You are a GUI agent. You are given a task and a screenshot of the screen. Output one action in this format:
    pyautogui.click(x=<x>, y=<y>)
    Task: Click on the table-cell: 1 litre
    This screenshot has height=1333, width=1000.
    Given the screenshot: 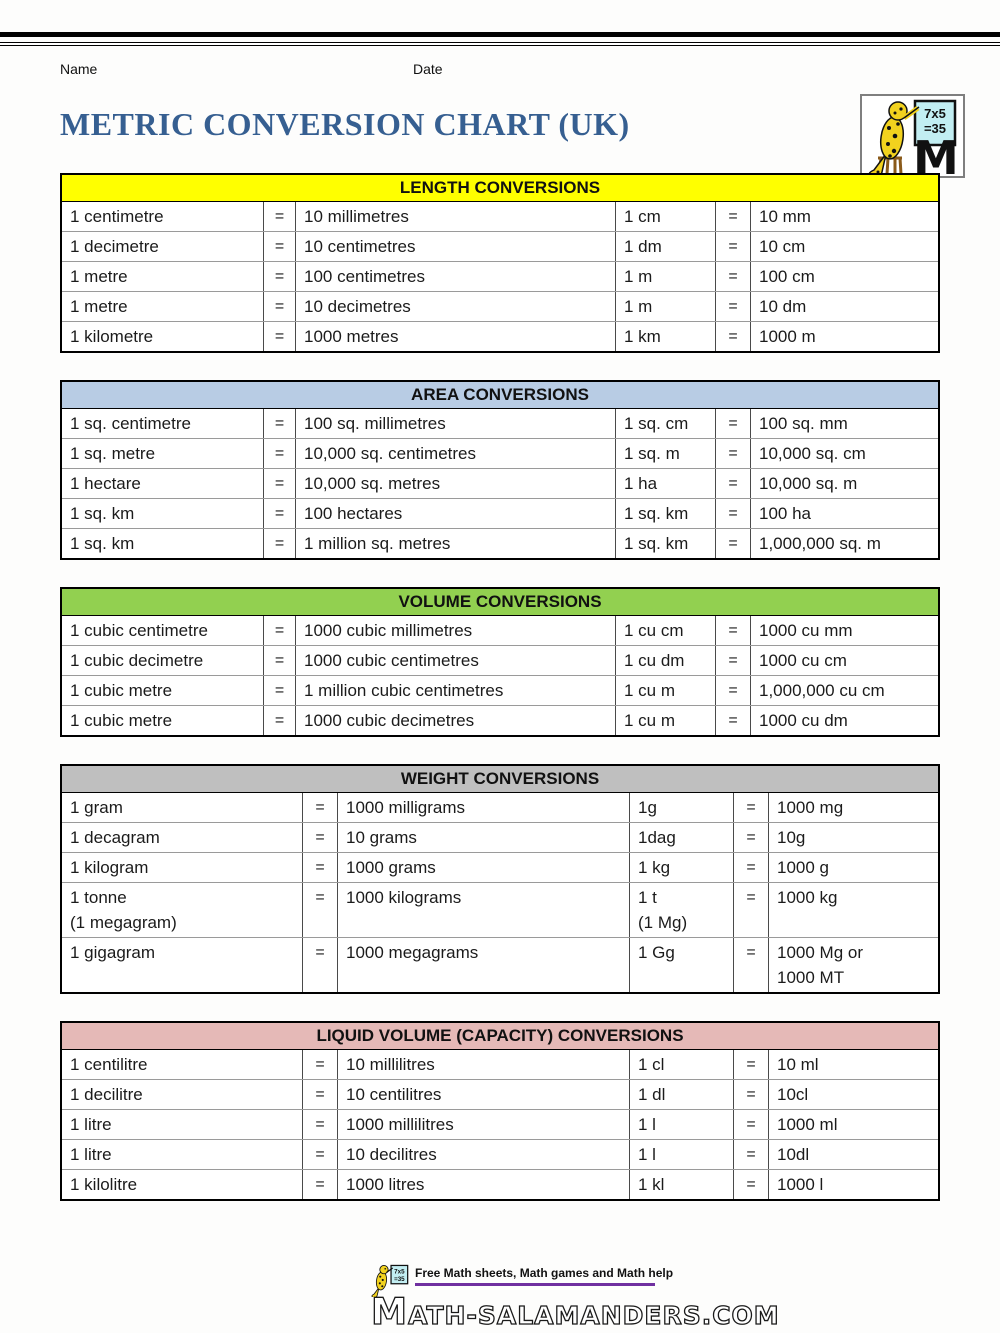 What is the action you would take?
    pyautogui.click(x=91, y=1124)
    